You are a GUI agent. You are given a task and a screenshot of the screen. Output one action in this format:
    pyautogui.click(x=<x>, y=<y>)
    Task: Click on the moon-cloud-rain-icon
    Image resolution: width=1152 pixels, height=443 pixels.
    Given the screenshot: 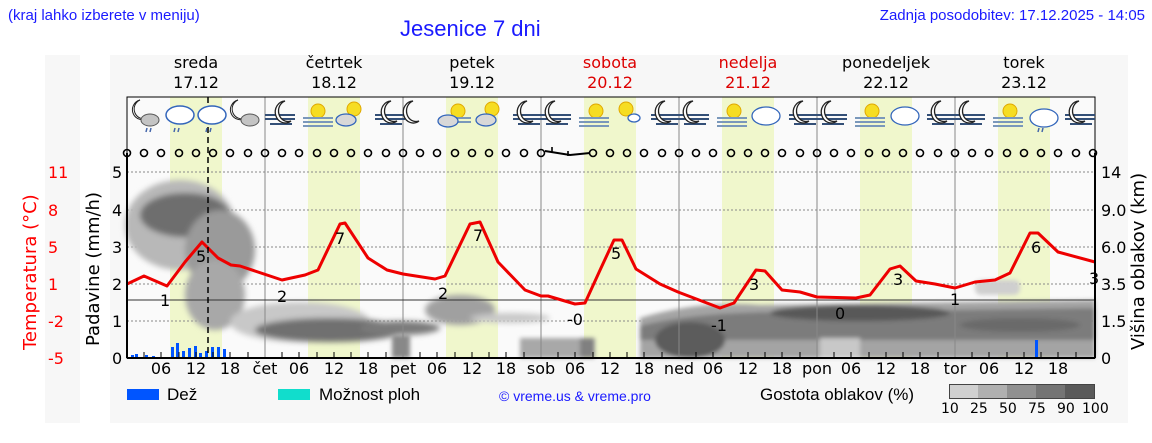 What is the action you would take?
    pyautogui.click(x=145, y=116)
    